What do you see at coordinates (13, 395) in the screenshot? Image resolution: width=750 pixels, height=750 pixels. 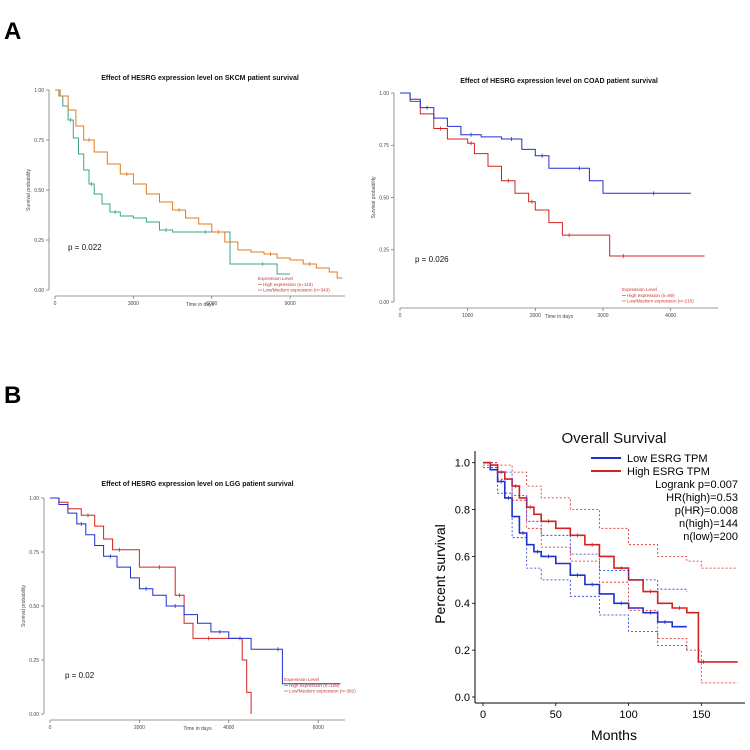 I see `panel-label-b: B` at bounding box center [13, 395].